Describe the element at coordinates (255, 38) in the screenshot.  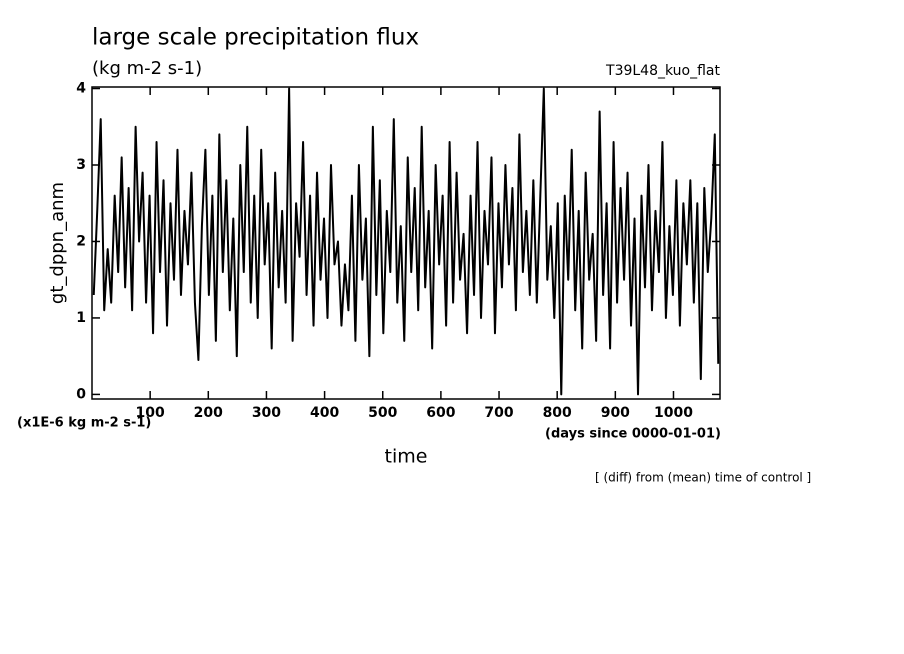
I see `chart-title: large scale precipitation flux` at that location.